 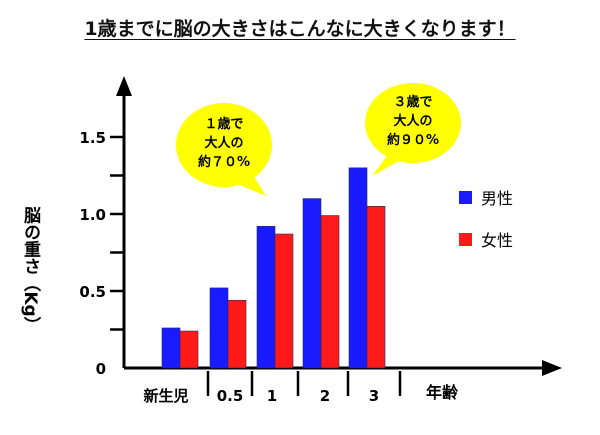 I want to click on legend-label: 女性, so click(x=497, y=240).